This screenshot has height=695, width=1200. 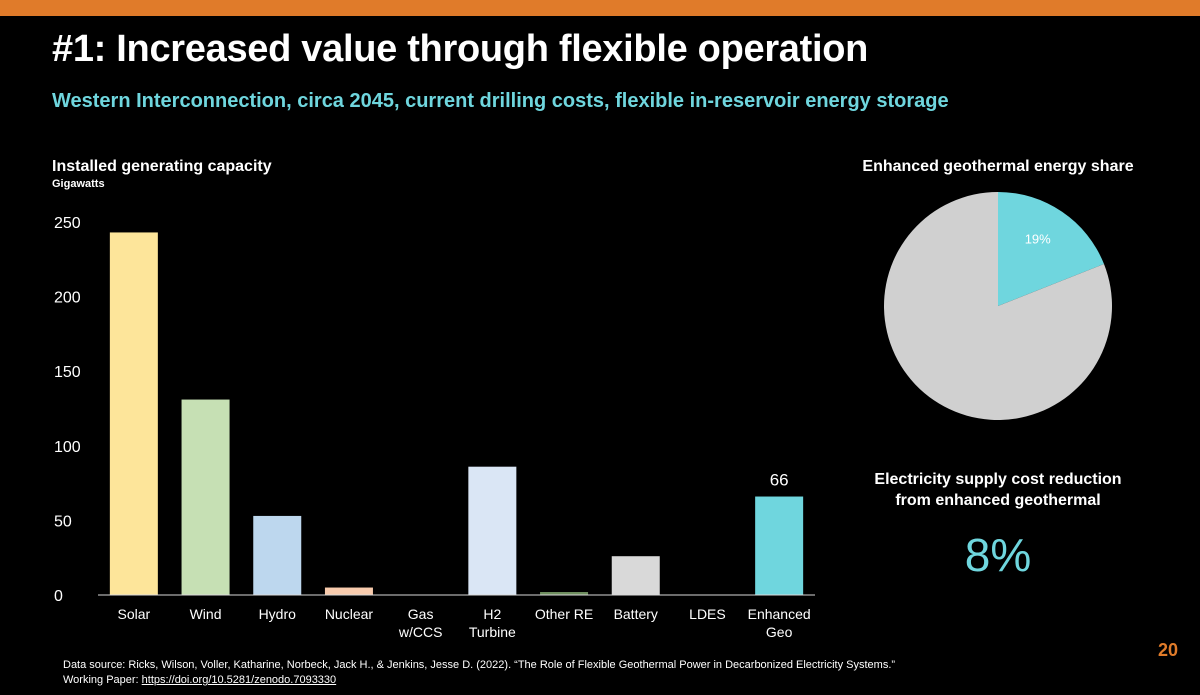 I want to click on bar-chart-unit: Gigawatts, so click(x=78, y=184).